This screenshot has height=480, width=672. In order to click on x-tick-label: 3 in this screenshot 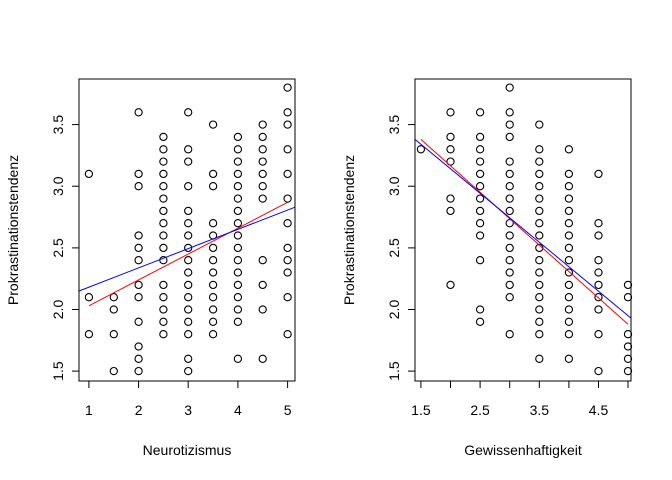, I will do `click(188, 410)`.